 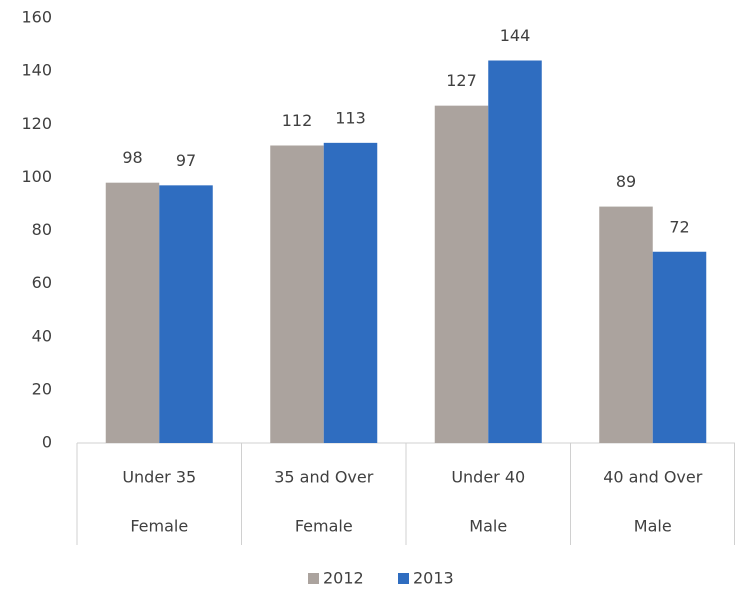 I want to click on x-tick-label: Under 35, so click(x=159, y=477).